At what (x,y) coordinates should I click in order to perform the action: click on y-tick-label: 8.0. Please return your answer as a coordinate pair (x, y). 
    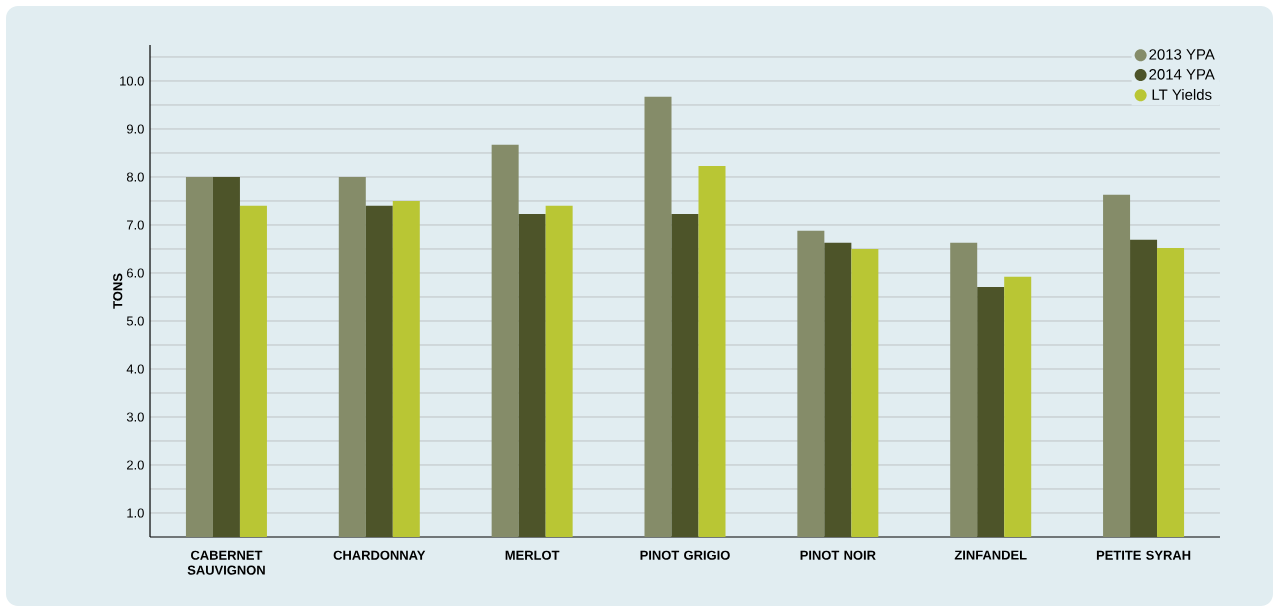
    Looking at the image, I should click on (135, 177).